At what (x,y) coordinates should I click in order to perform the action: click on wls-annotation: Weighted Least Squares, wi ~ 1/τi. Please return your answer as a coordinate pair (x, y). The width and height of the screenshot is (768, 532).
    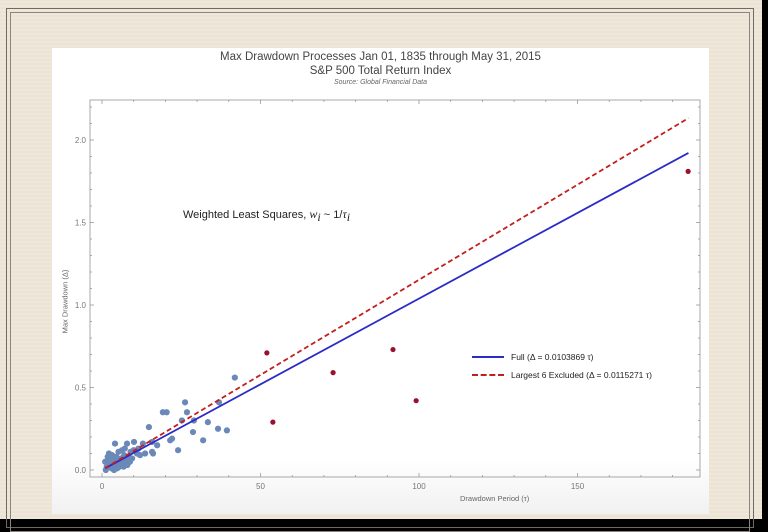
    Looking at the image, I should click on (266, 216).